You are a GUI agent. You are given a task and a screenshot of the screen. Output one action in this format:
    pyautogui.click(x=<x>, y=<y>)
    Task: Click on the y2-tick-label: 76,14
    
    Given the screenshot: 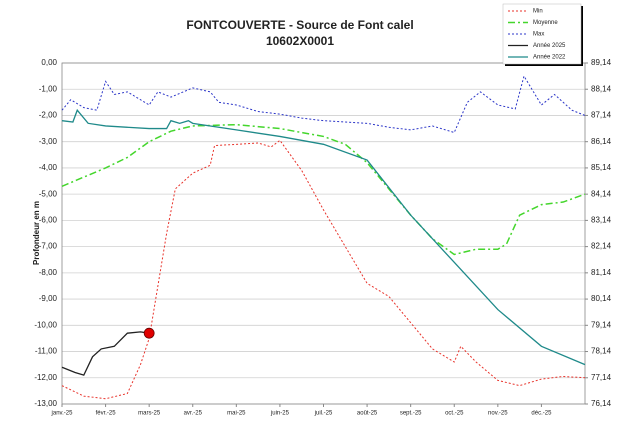 What is the action you would take?
    pyautogui.click(x=601, y=403)
    